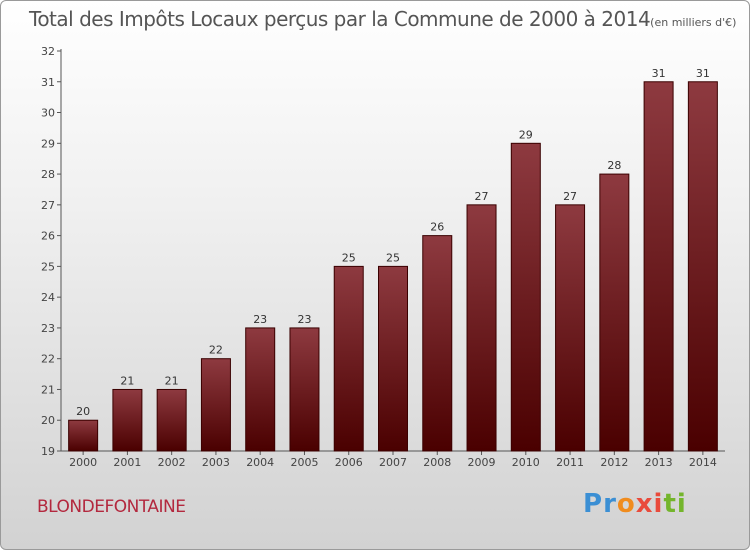 The width and height of the screenshot is (750, 550). I want to click on bar-2012, so click(614, 312).